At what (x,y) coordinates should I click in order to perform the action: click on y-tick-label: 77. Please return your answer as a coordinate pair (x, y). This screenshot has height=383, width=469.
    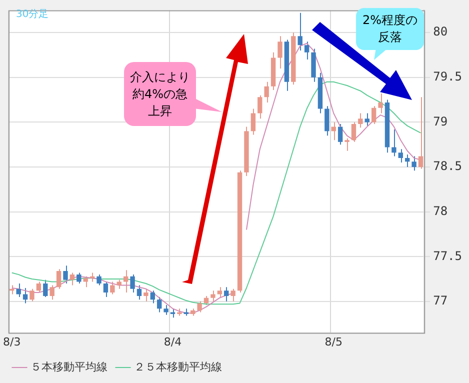
    Looking at the image, I should click on (440, 301).